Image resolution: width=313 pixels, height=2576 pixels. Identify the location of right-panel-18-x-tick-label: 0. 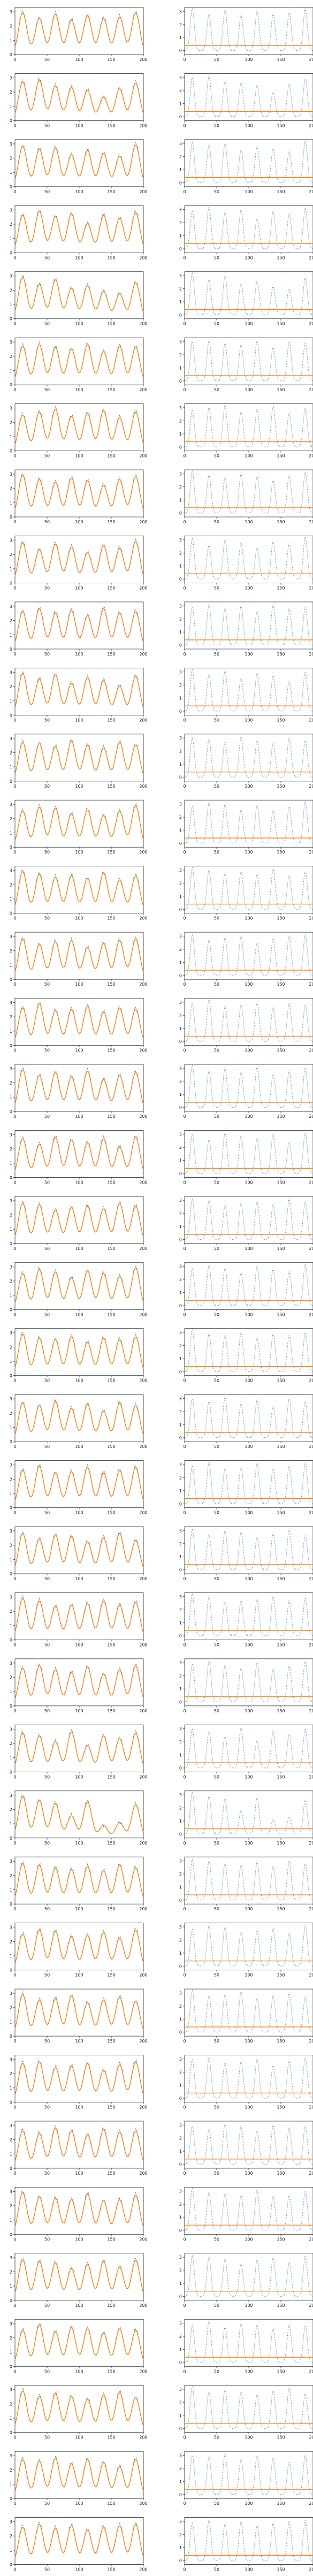
(184, 1182).